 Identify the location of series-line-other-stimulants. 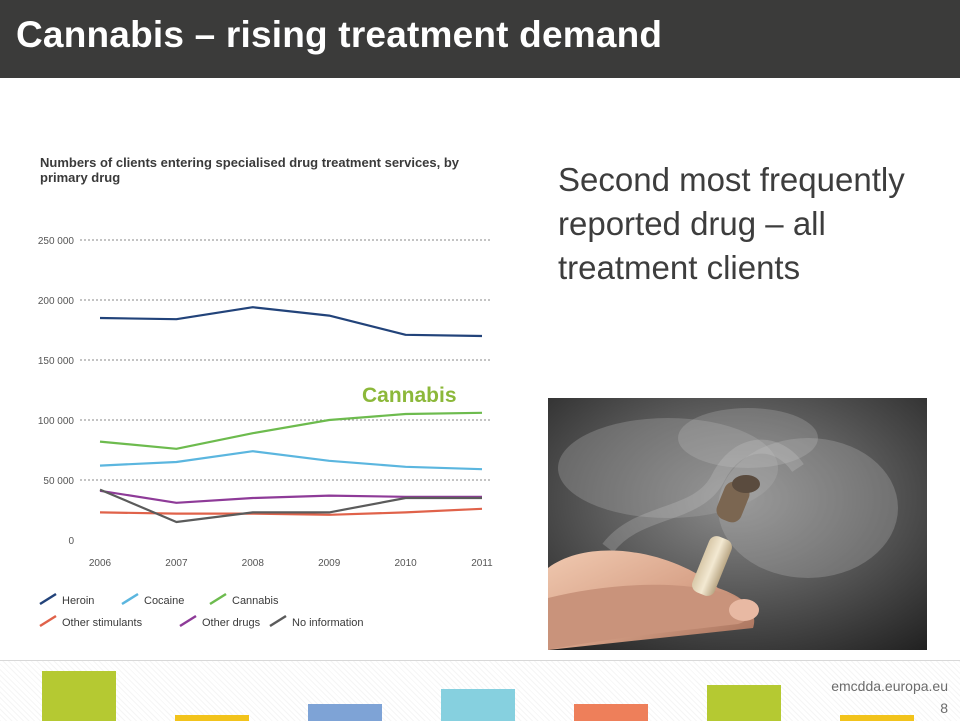
(291, 511).